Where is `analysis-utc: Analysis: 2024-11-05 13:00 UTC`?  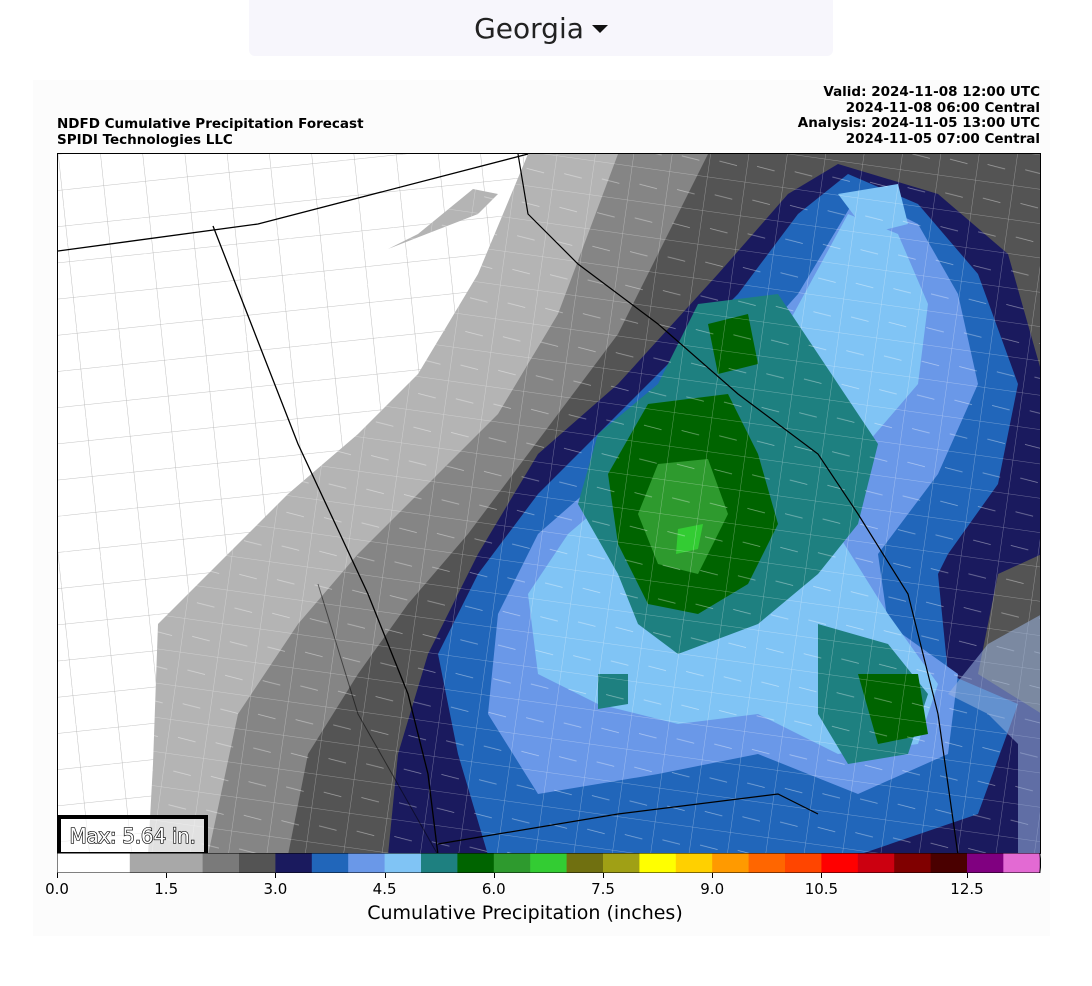 analysis-utc: Analysis: 2024-11-05 13:00 UTC is located at coordinates (918, 123).